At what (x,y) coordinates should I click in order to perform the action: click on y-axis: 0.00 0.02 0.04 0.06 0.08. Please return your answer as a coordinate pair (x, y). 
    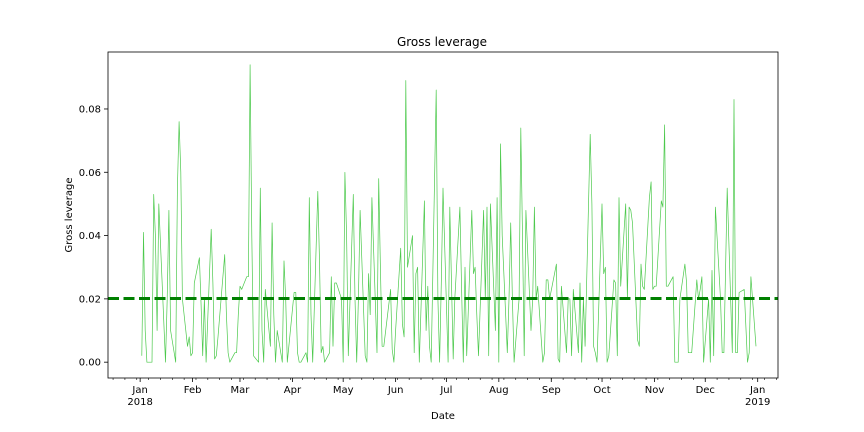
    Looking at the image, I should click on (93, 236).